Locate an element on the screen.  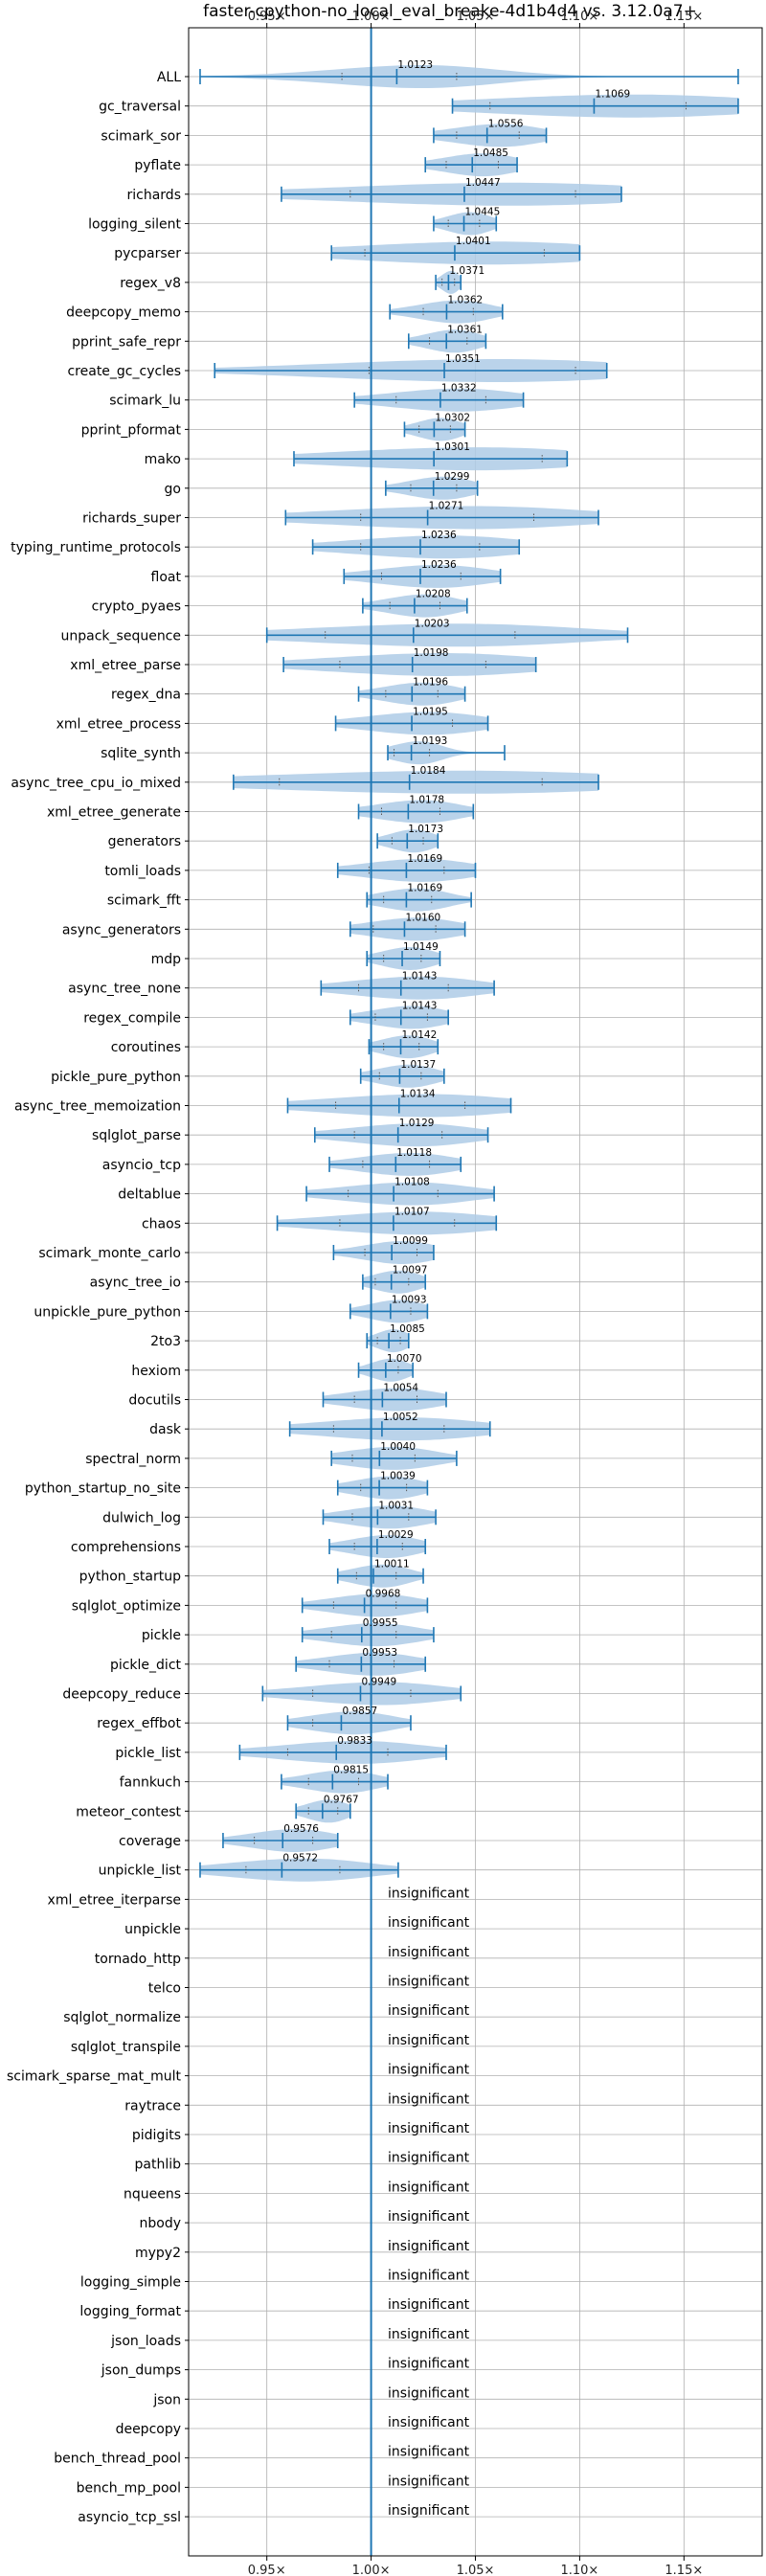
row-label: pycparser is located at coordinates (147, 253).